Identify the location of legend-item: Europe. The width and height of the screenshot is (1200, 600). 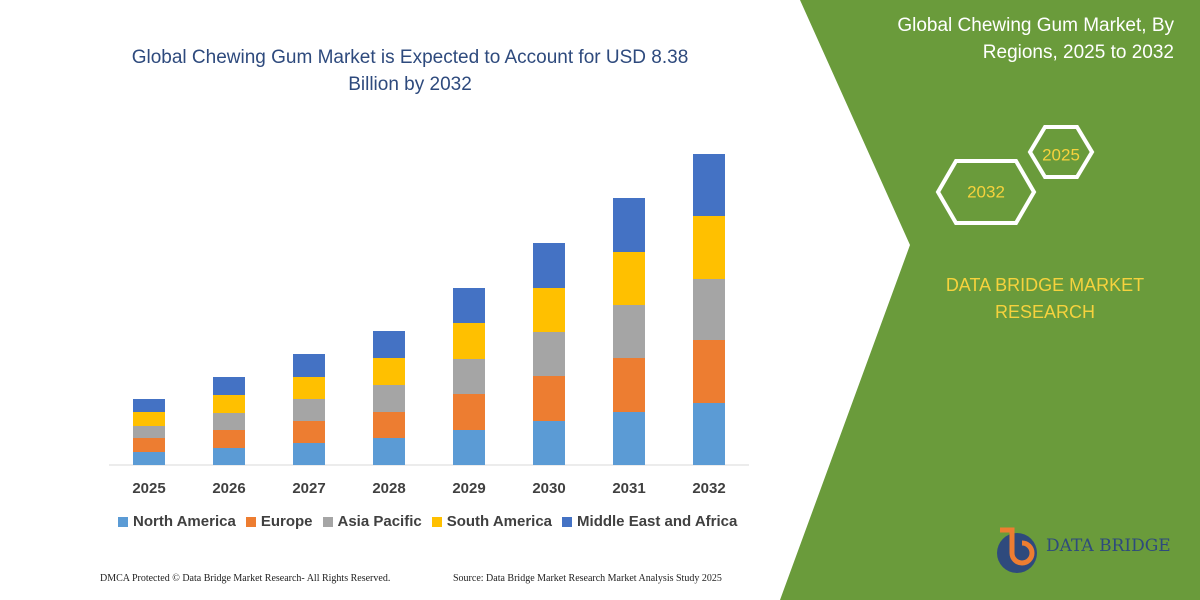
(279, 521).